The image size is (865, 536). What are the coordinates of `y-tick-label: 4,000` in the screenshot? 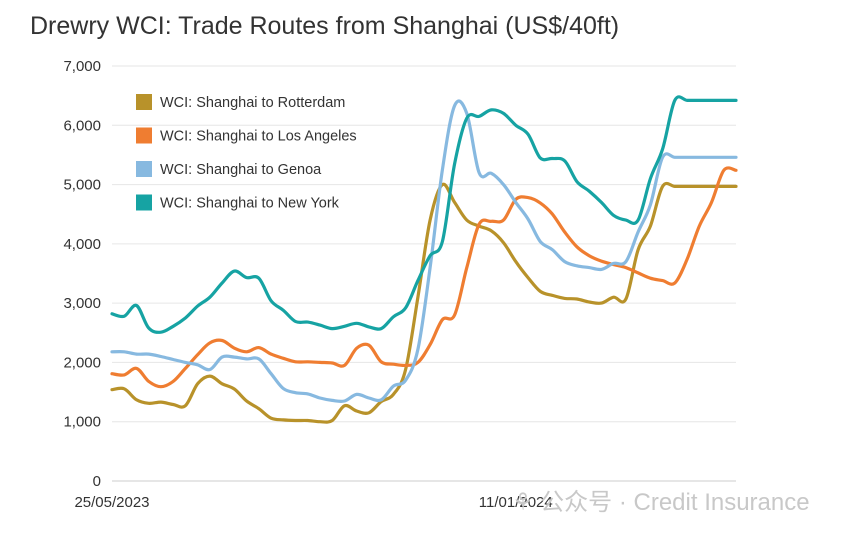 It's located at (82, 244).